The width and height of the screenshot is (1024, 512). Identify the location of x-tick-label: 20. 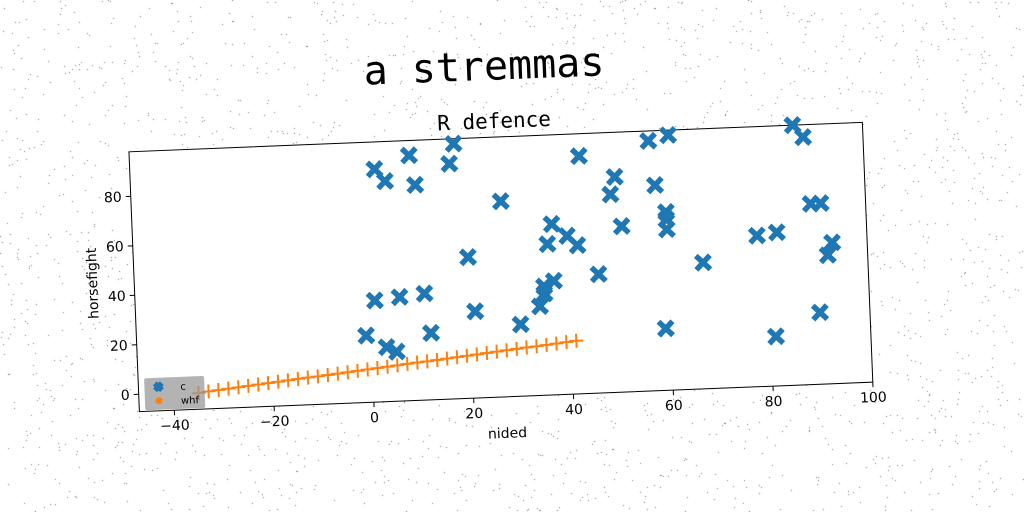
(474, 414).